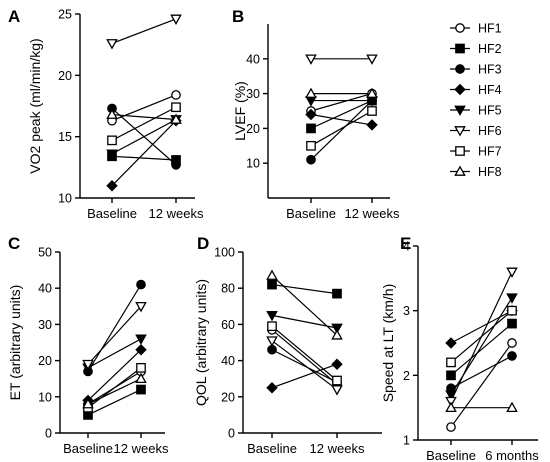  Describe the element at coordinates (460, 131) in the screenshot. I see `legend-marker-hf6` at that location.